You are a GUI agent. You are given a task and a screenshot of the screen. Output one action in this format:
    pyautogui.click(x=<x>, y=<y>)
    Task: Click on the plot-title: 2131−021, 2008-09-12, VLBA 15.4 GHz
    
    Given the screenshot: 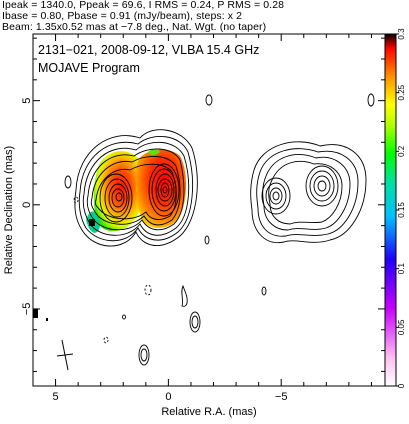 What is the action you would take?
    pyautogui.click(x=148, y=50)
    